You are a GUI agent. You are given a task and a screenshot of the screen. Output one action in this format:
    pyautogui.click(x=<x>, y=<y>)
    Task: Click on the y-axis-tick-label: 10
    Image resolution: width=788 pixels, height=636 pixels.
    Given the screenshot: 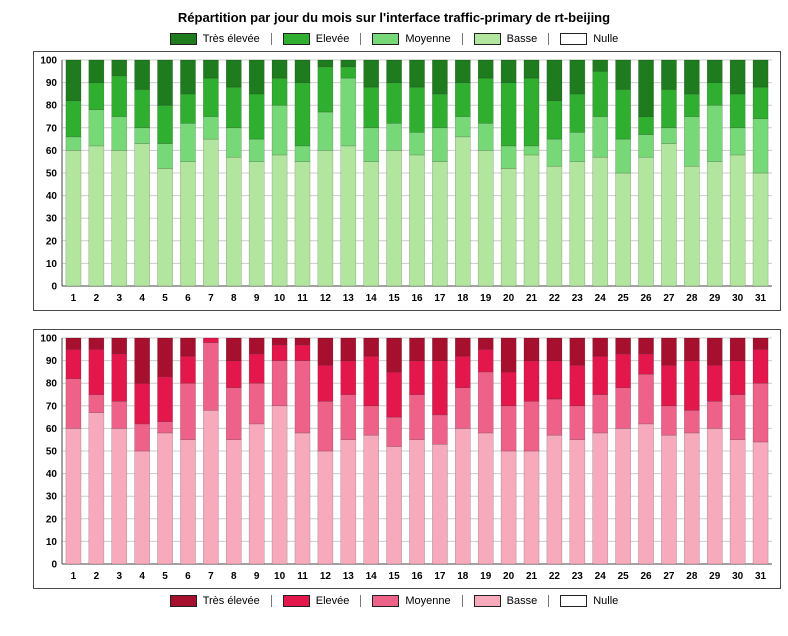 What is the action you would take?
    pyautogui.click(x=52, y=542)
    